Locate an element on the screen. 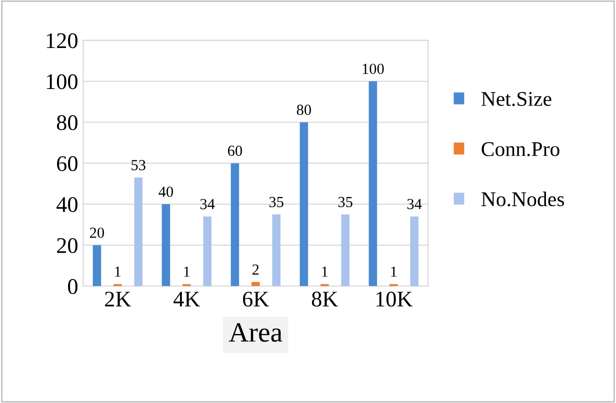 Image resolution: width=616 pixels, height=403 pixels. data-label: 40 is located at coordinates (166, 191).